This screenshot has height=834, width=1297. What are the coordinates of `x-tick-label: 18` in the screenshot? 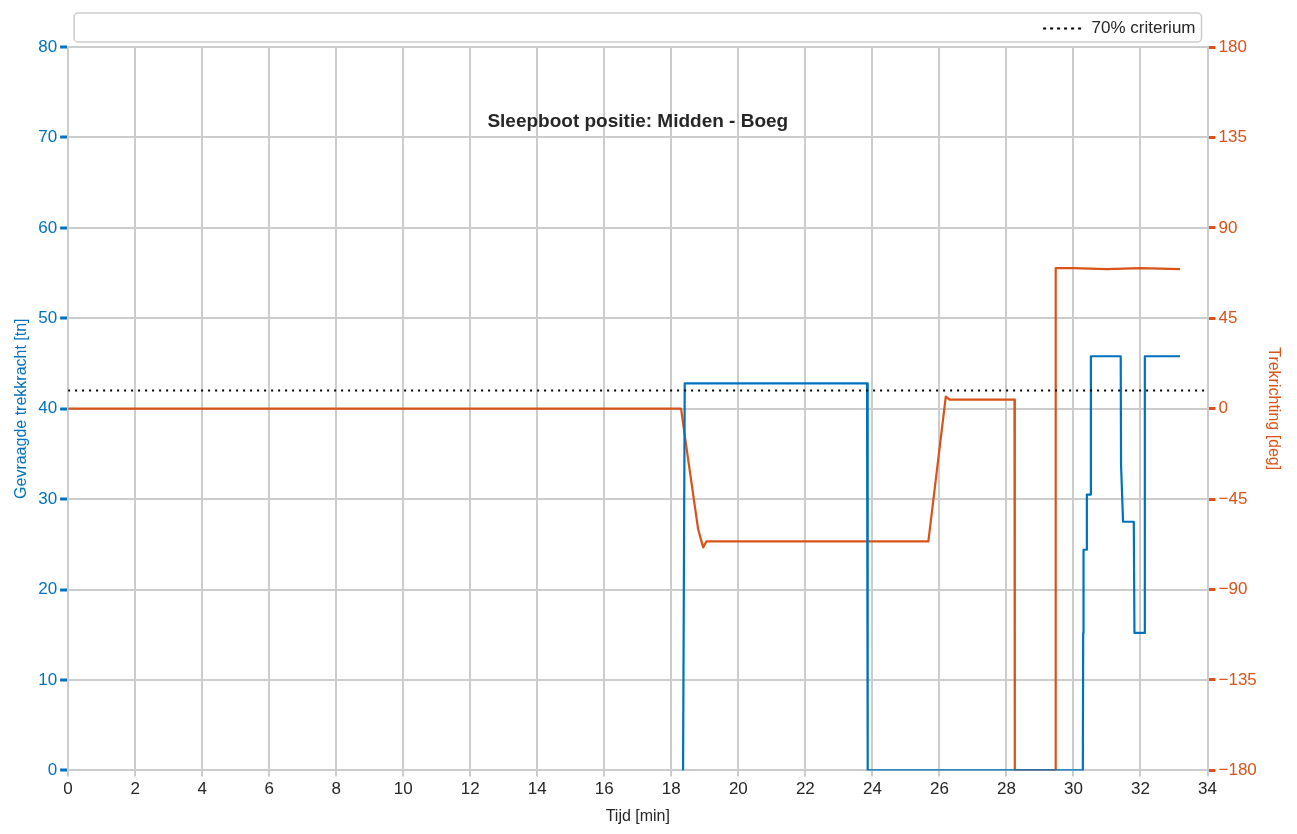 It's located at (671, 789).